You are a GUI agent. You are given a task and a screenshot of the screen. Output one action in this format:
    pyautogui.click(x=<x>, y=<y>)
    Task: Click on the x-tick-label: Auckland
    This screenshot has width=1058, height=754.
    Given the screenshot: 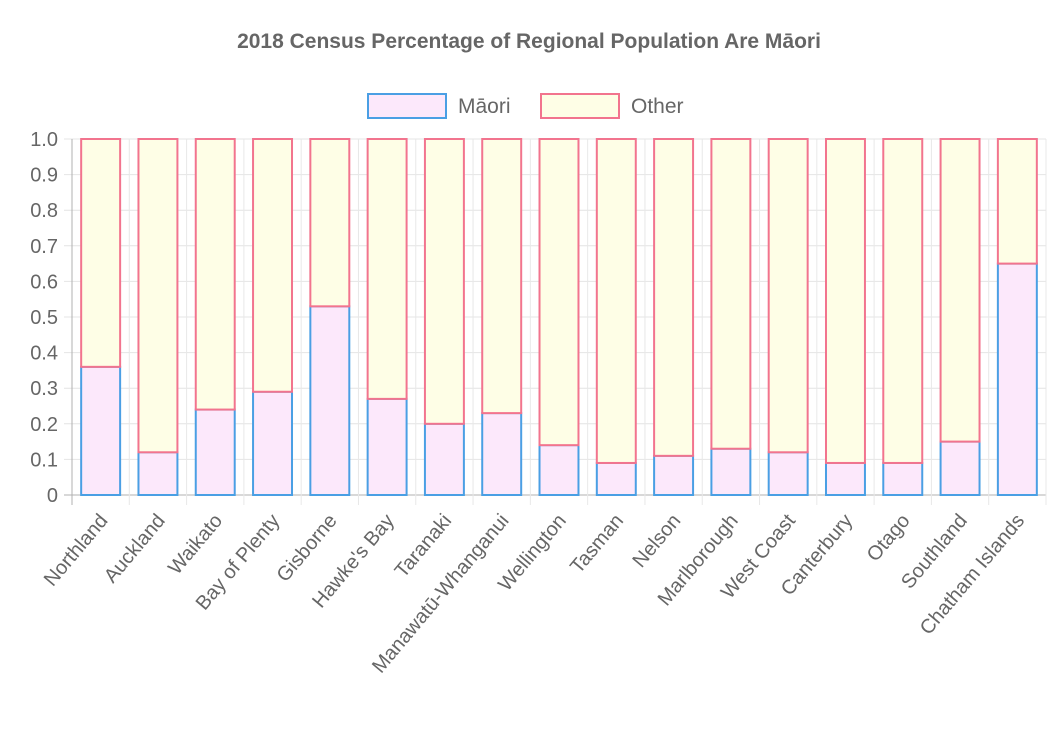 What is the action you would take?
    pyautogui.click(x=135, y=548)
    